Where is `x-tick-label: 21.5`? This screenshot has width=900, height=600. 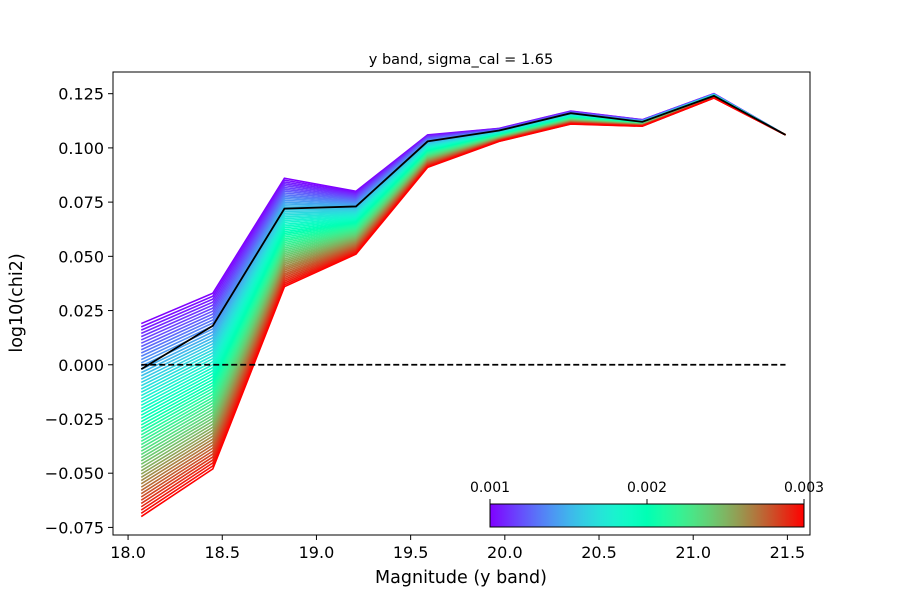
x-tick-label: 21.5 is located at coordinates (788, 552).